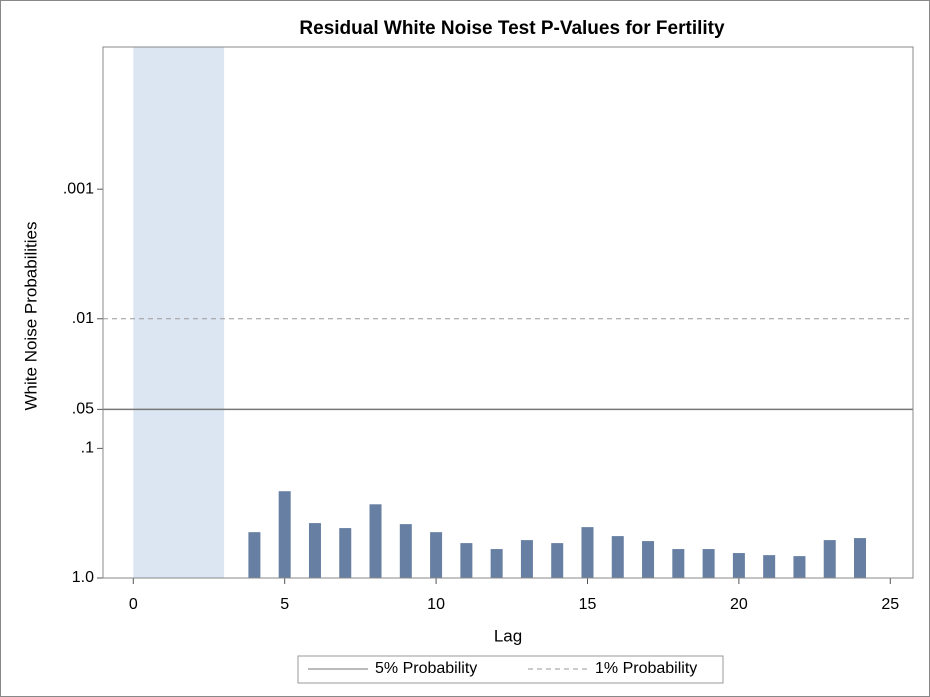 The image size is (930, 697). I want to click on x-tick-label: 5, so click(284, 604).